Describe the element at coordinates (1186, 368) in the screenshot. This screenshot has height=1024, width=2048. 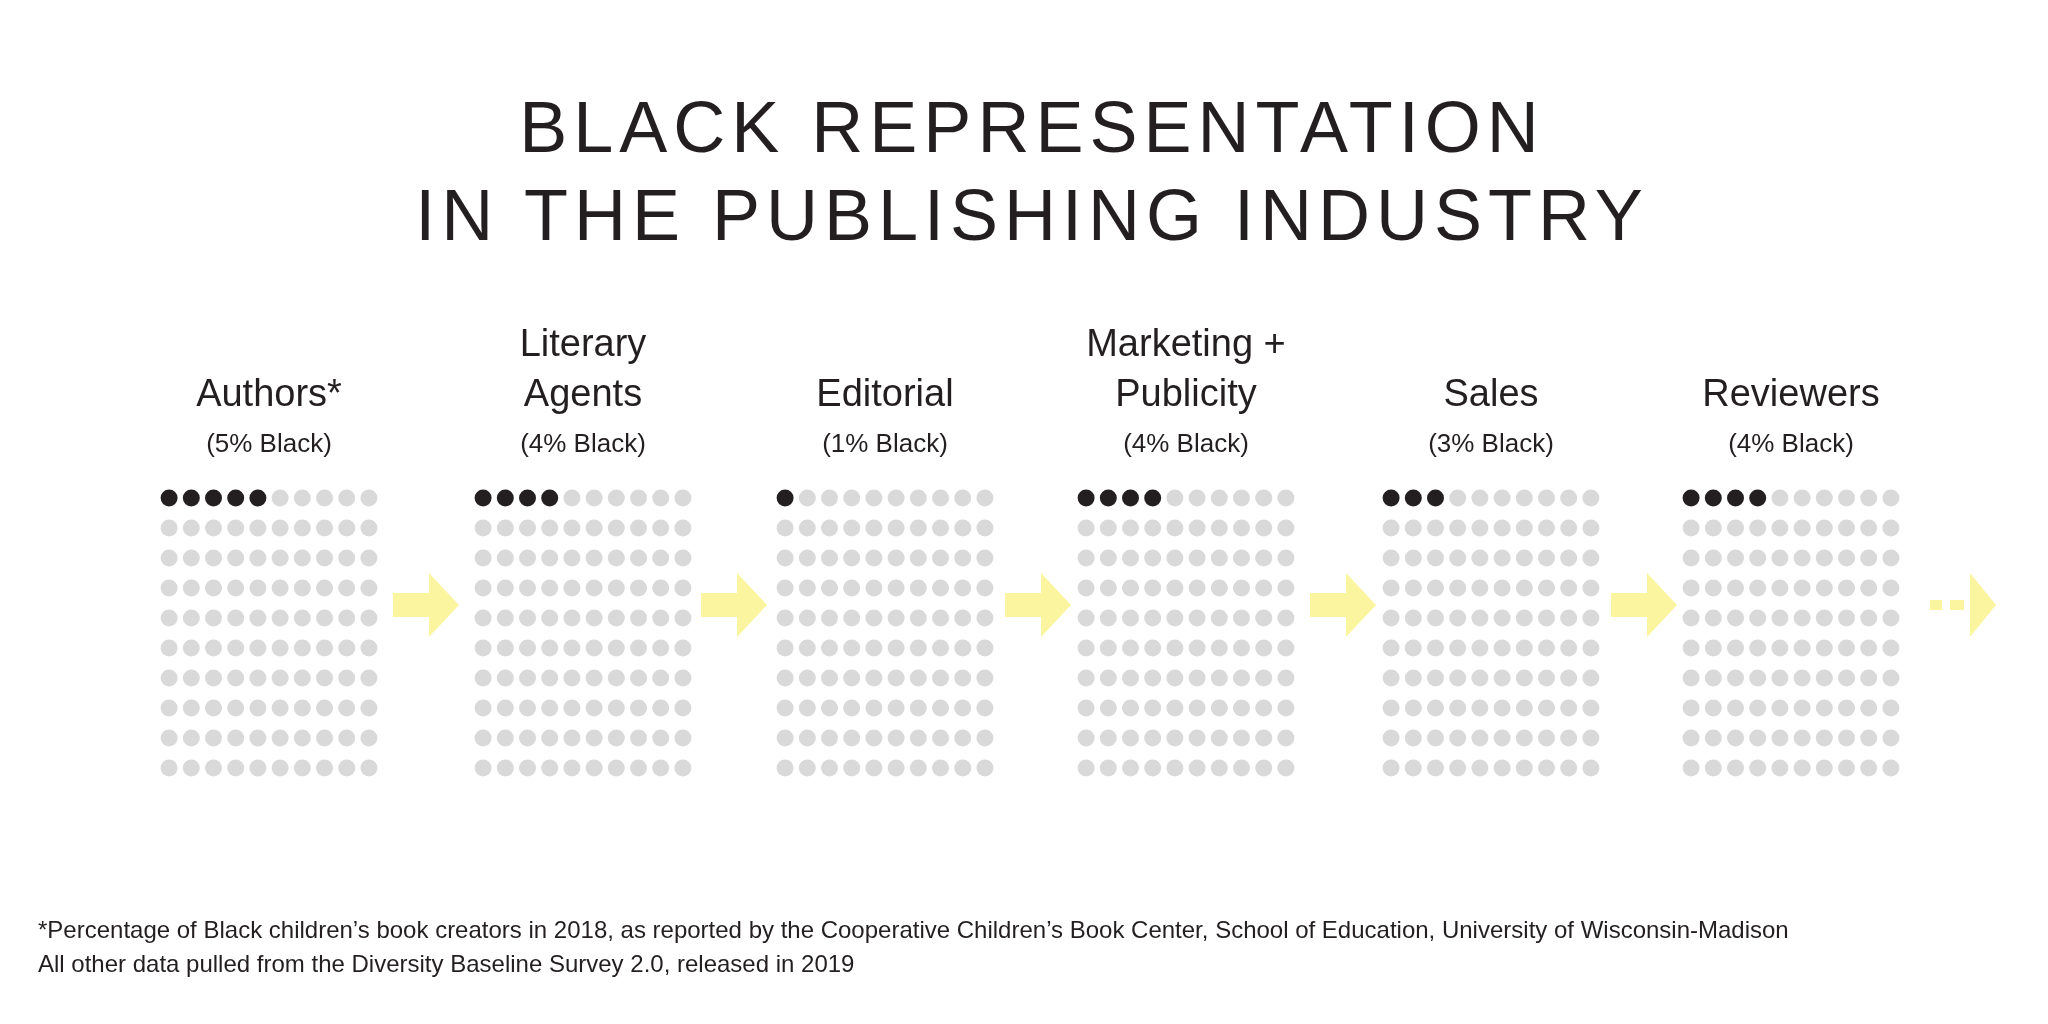
I see `category-label: Marketing + Publicity` at that location.